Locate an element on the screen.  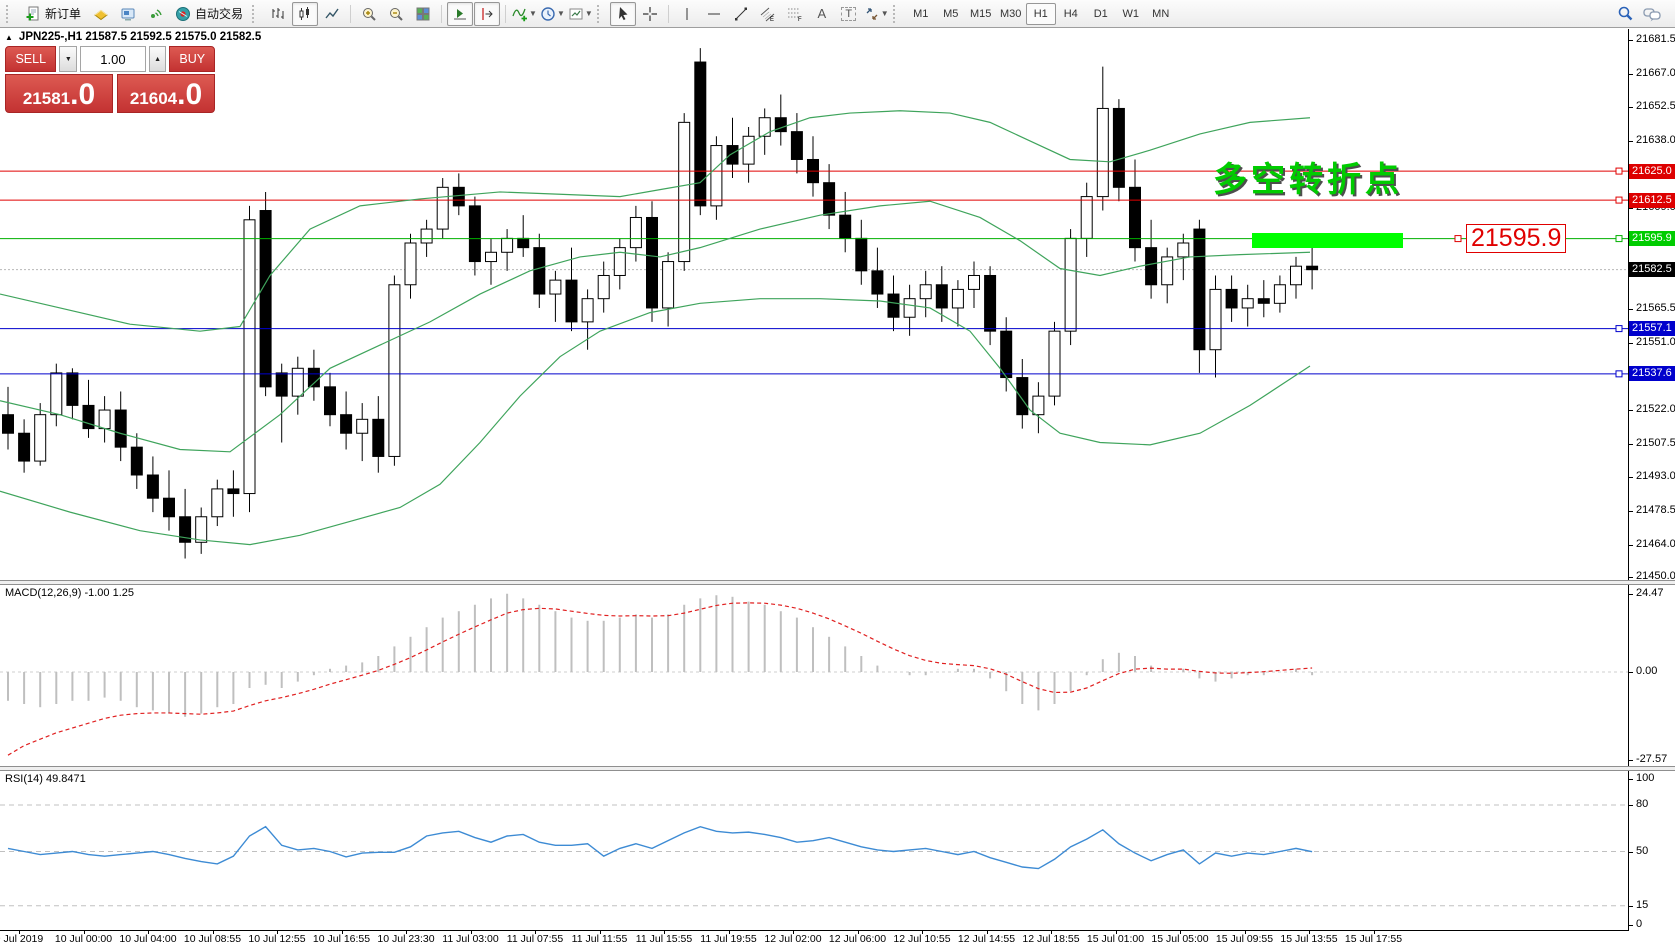
volume-decrease-button: ▼ is located at coordinates (68, 59).